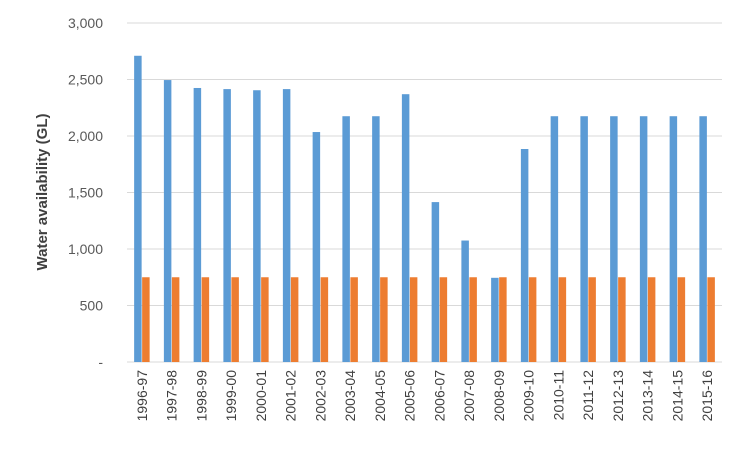 The image size is (744, 450). I want to click on y-tick-label: 2,000, so click(85, 136).